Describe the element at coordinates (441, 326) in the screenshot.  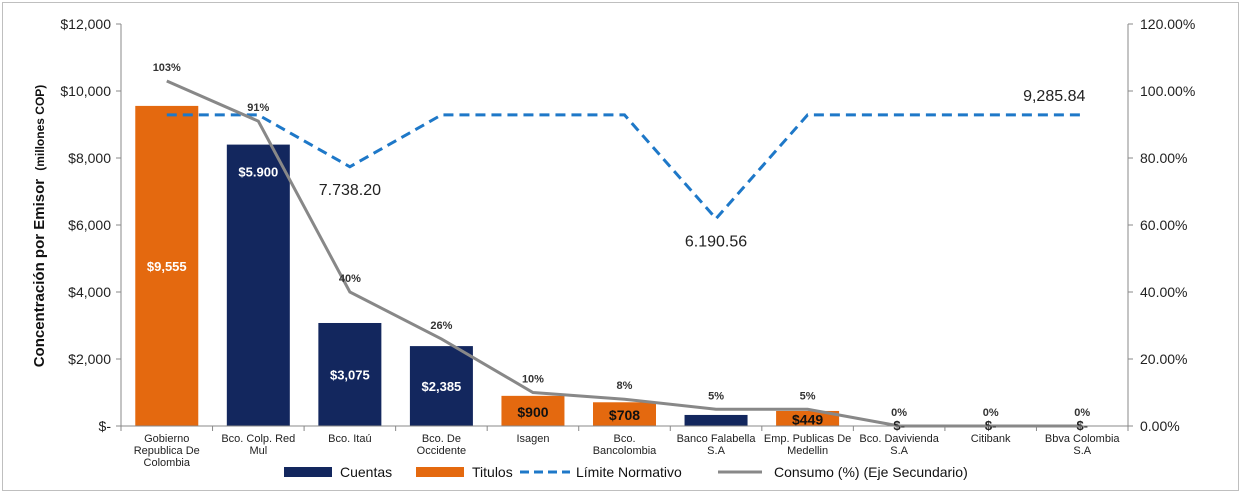
I see `consumo-pct-label: 26%` at that location.